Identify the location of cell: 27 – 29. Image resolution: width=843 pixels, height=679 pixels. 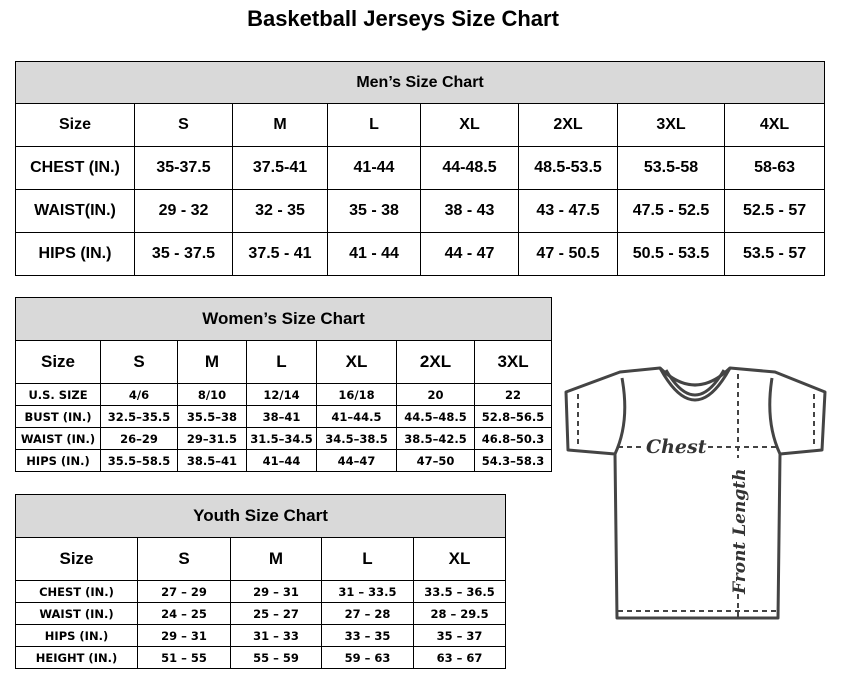
(184, 591).